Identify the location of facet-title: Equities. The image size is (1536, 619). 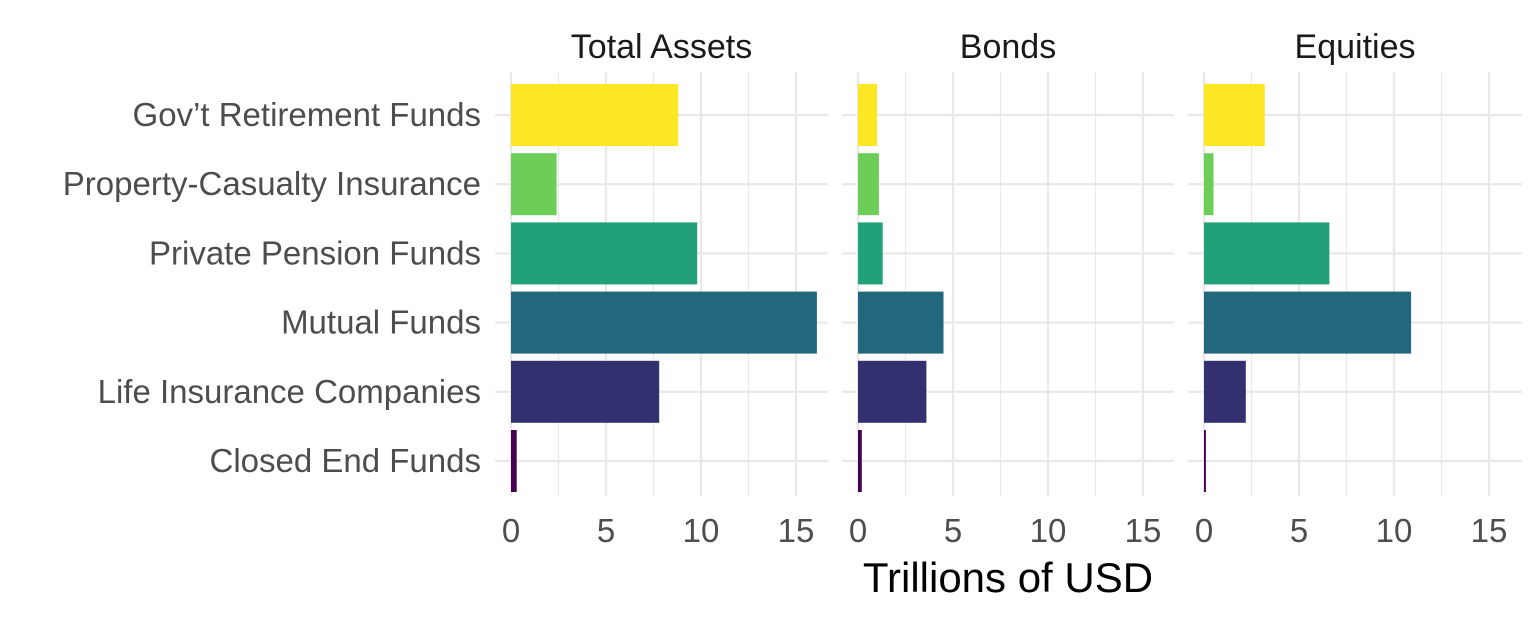
(1355, 47).